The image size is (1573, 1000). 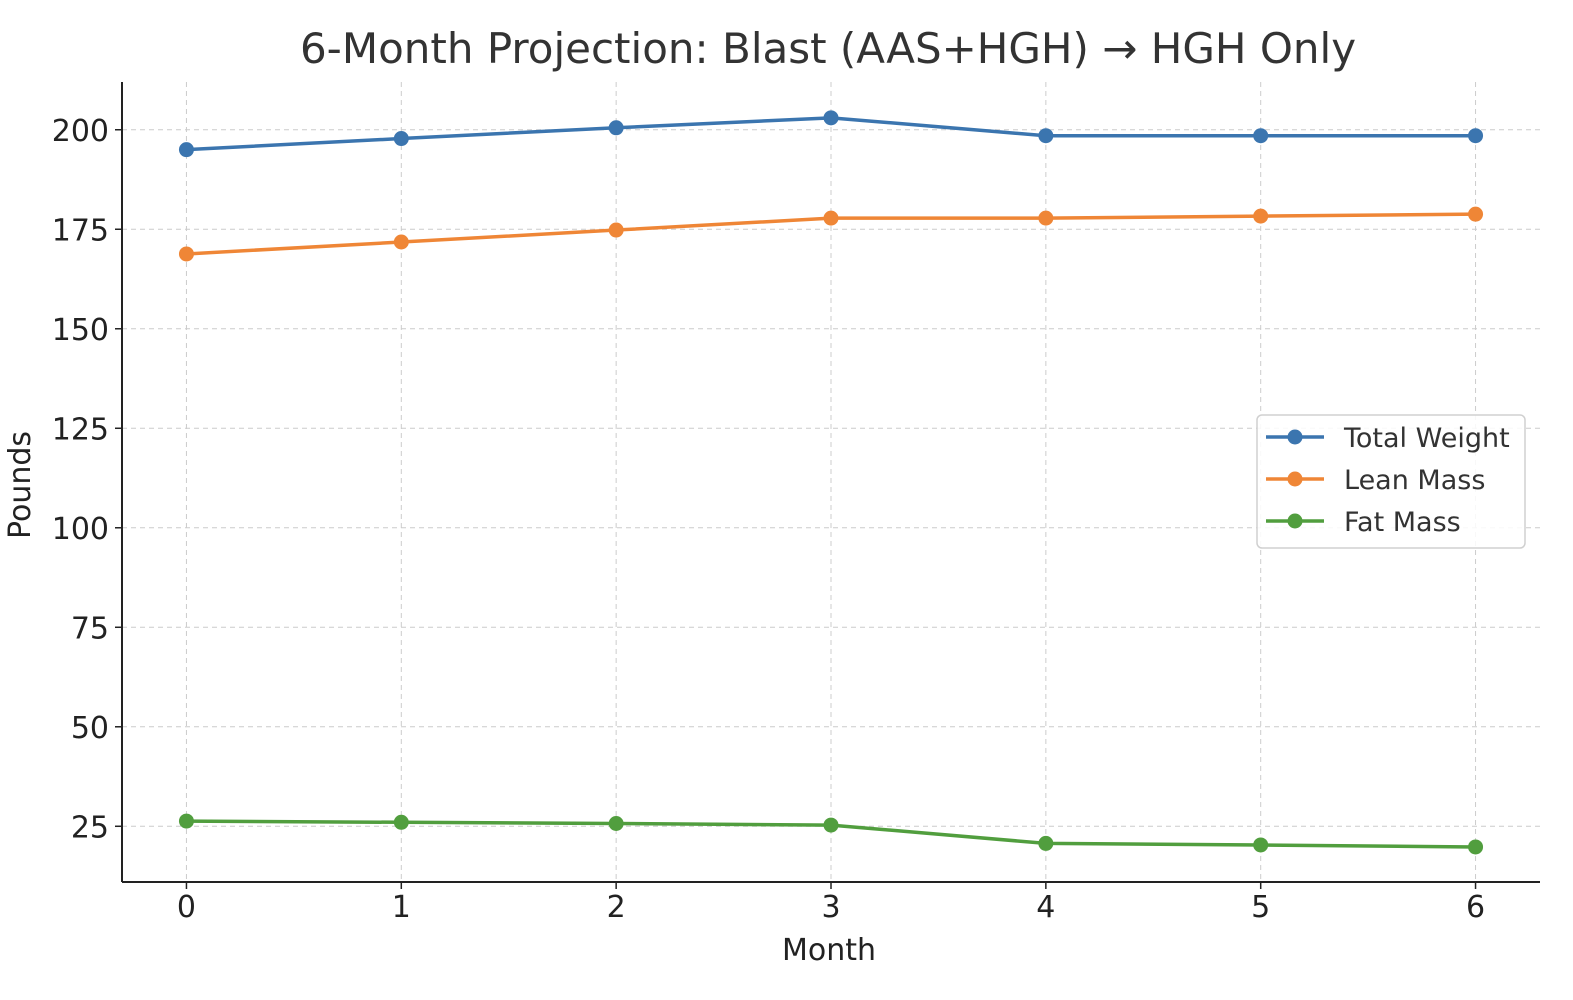 What do you see at coordinates (830, 907) in the screenshot?
I see `x-tick-label: 3` at bounding box center [830, 907].